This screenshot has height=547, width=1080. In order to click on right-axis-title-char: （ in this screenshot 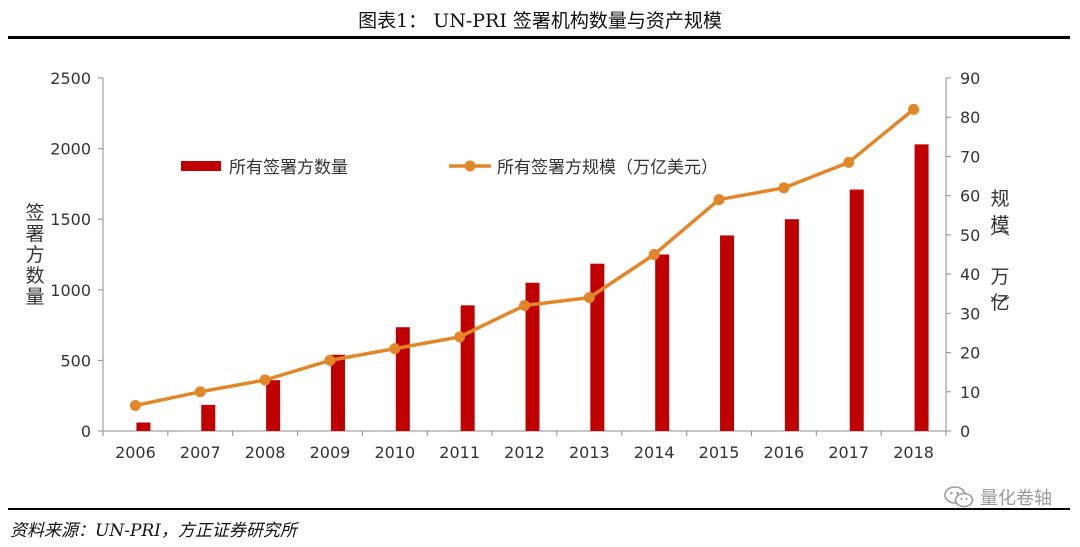, I will do `click(999, 226)`.